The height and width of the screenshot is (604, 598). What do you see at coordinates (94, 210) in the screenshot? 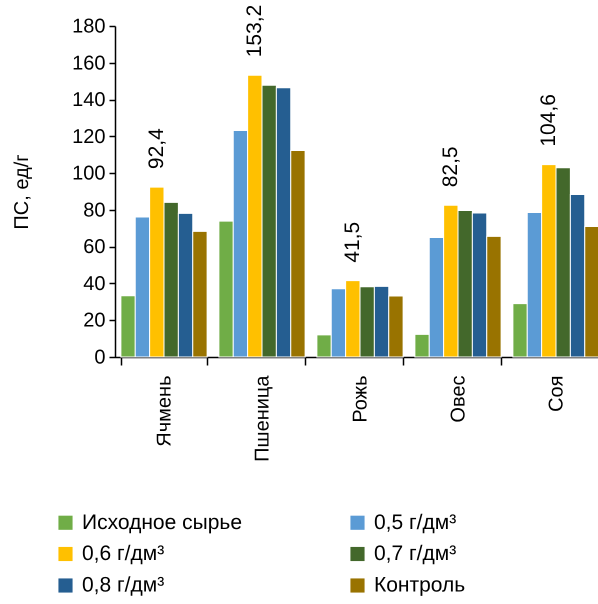
I see `y-tick-label: 80` at bounding box center [94, 210].